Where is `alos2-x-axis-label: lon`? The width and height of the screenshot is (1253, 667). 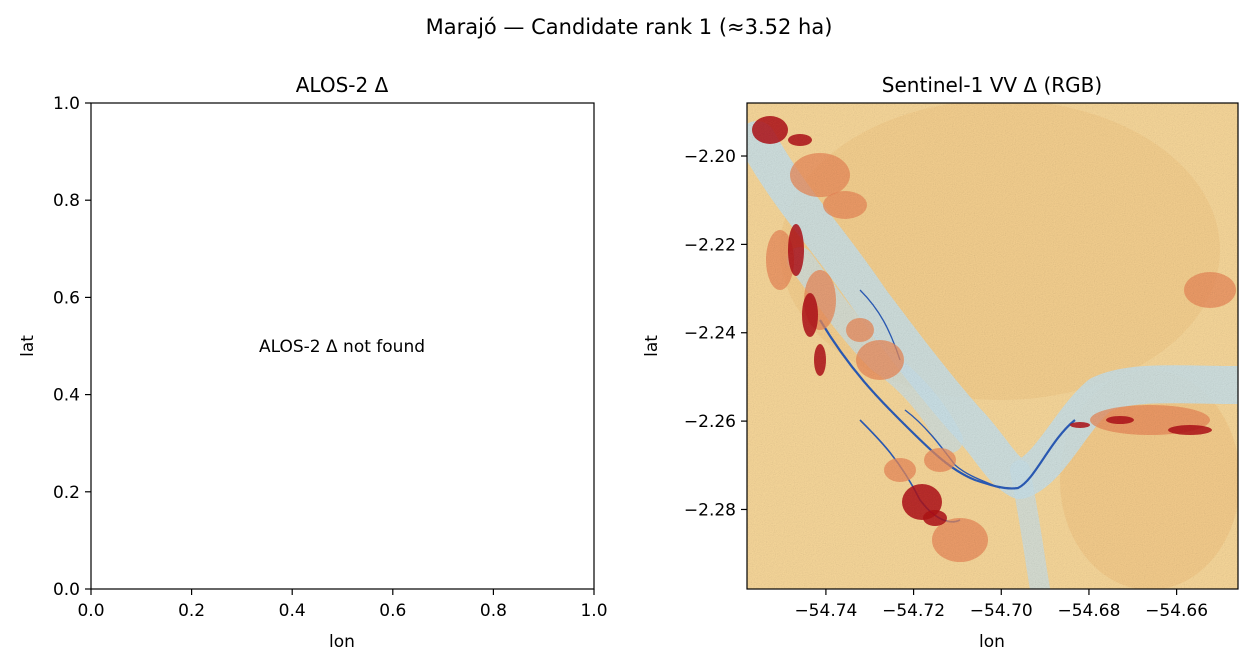
alos2-x-axis-label: lon is located at coordinates (342, 642).